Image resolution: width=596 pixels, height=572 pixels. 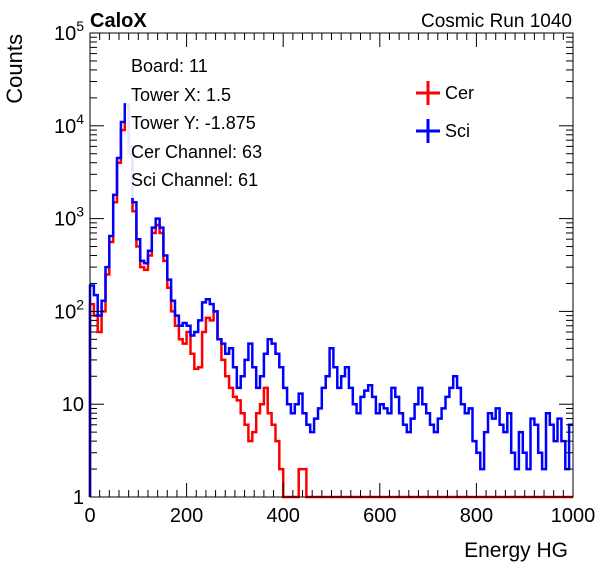 What do you see at coordinates (283, 516) in the screenshot?
I see `x-tick-label: 400` at bounding box center [283, 516].